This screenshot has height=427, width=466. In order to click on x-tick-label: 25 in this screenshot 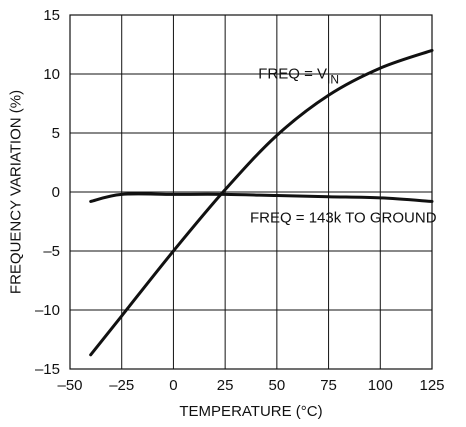, I will do `click(225, 385)`.